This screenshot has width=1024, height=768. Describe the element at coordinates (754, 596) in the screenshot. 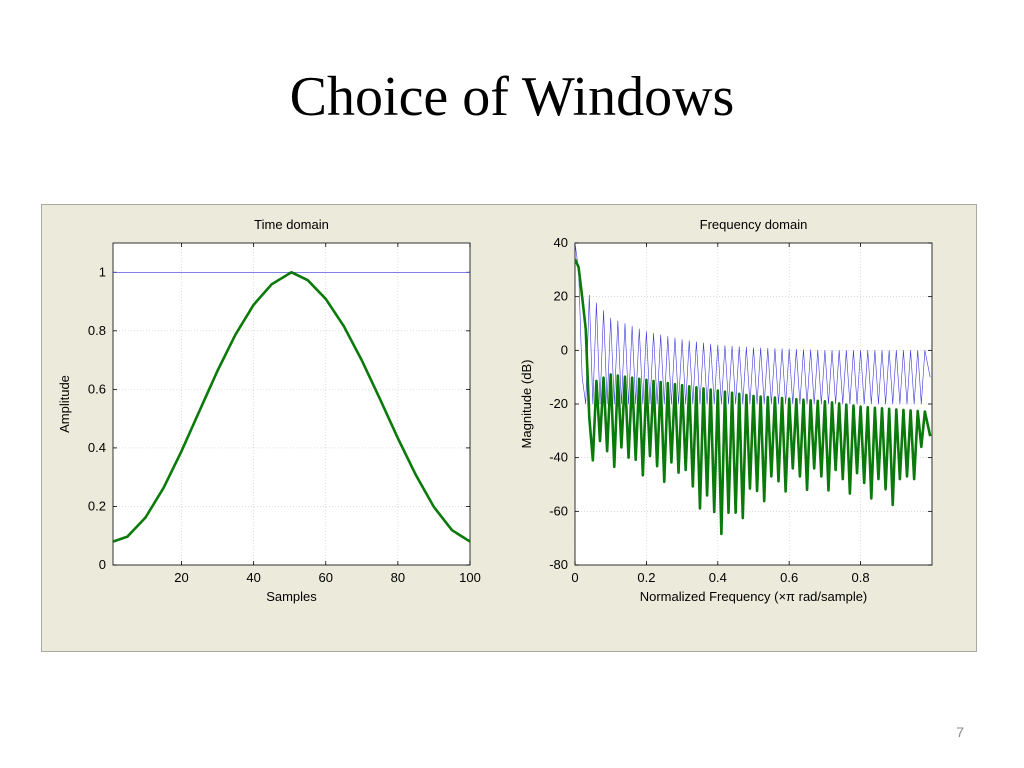

I see `x-axis-label: Normalized Frequency (×π rad/sample)` at that location.